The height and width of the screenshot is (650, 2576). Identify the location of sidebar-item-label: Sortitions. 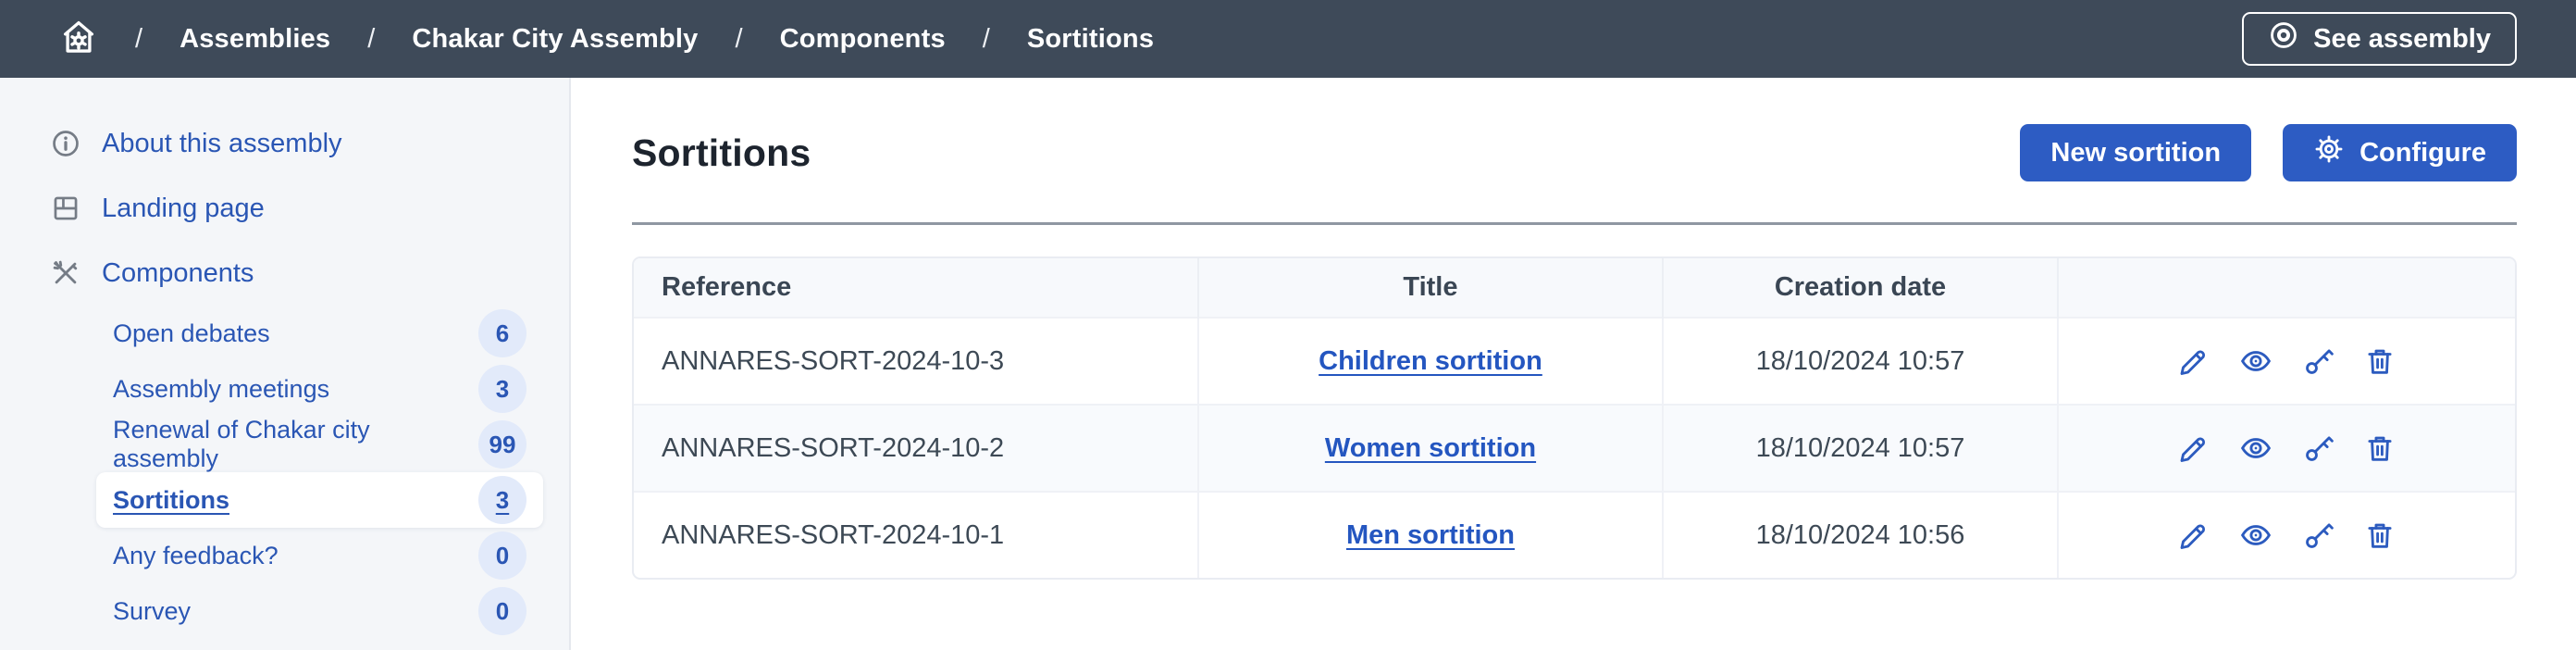
(171, 500).